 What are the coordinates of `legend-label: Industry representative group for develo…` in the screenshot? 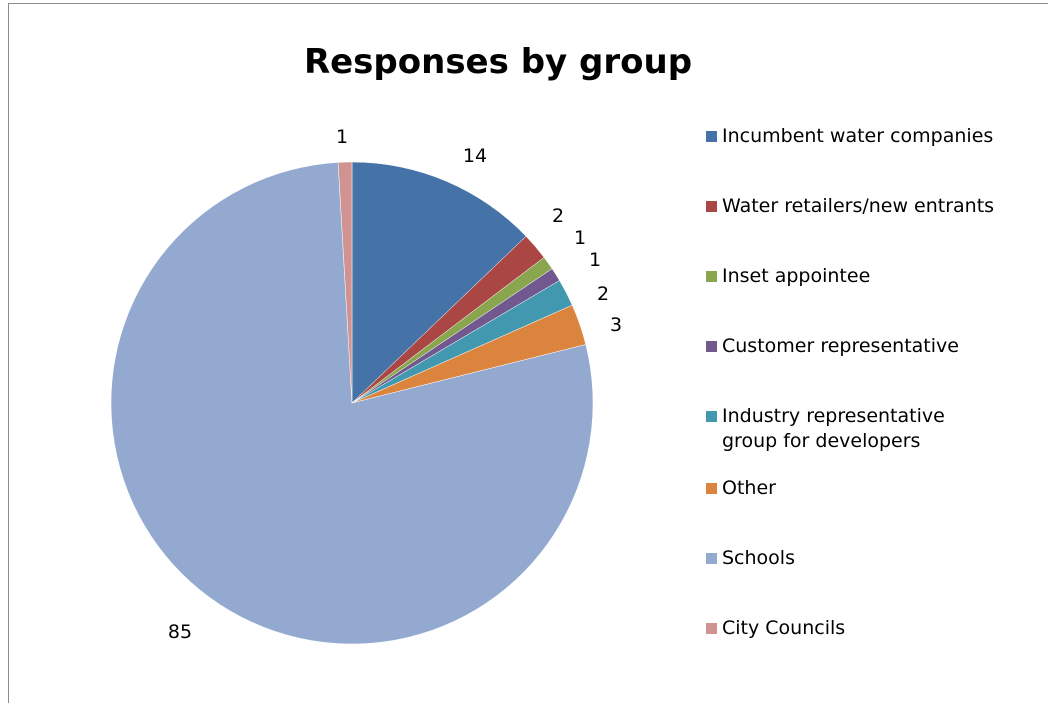 It's located at (833, 428).